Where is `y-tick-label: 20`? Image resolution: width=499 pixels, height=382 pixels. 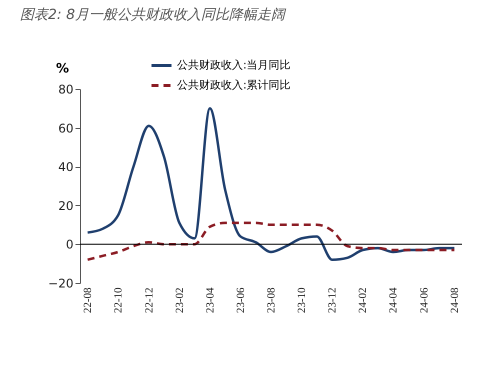
y-tick-label: 20 is located at coordinates (66, 205).